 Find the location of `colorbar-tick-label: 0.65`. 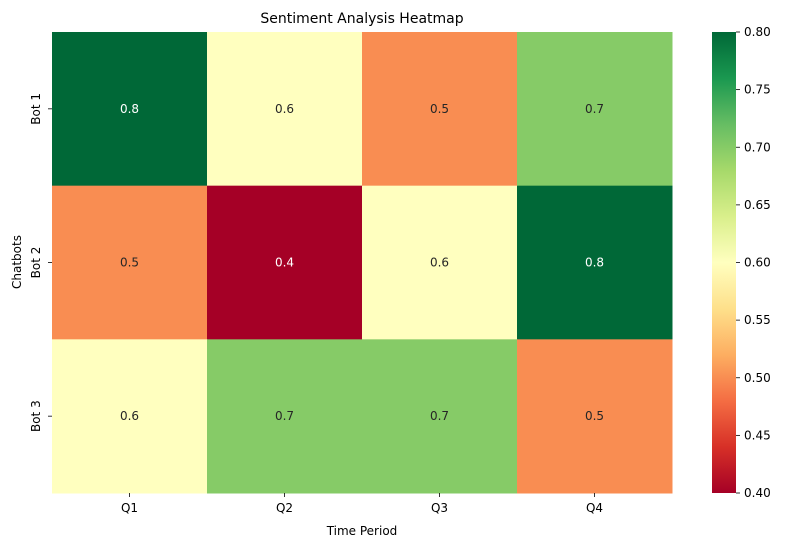

colorbar-tick-label: 0.65 is located at coordinates (757, 205).